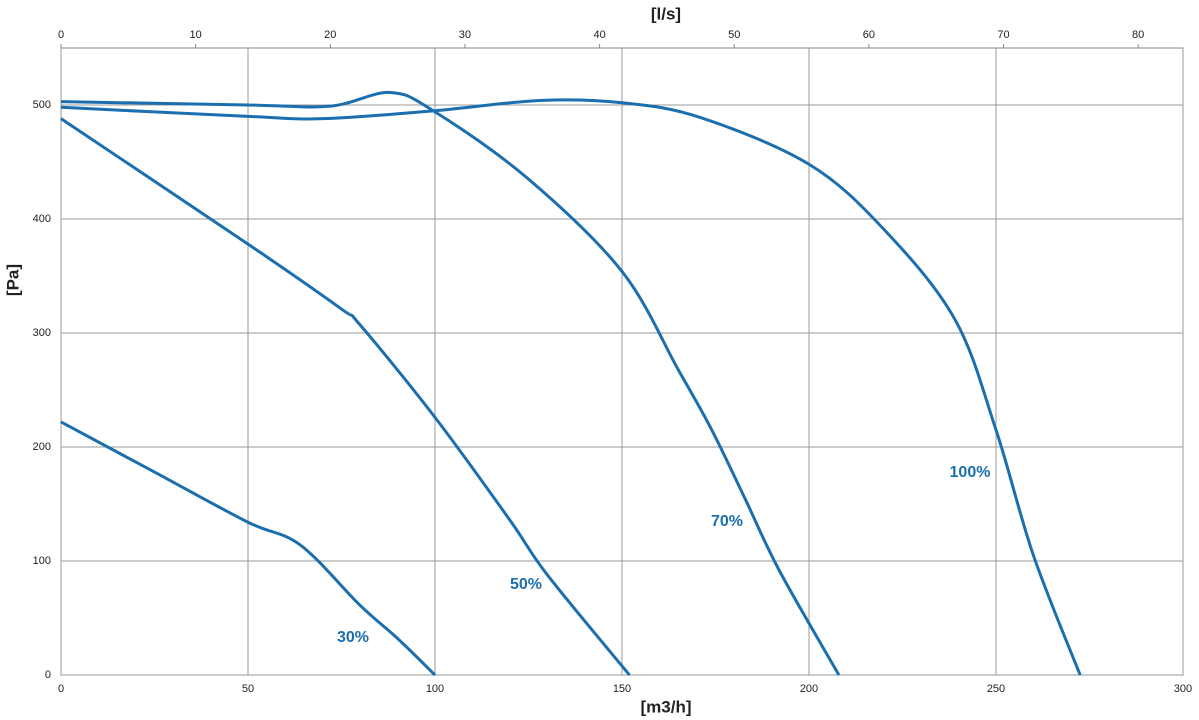 The height and width of the screenshot is (720, 1199). What do you see at coordinates (666, 13) in the screenshot?
I see `x2-axis-label: [l/s]` at bounding box center [666, 13].